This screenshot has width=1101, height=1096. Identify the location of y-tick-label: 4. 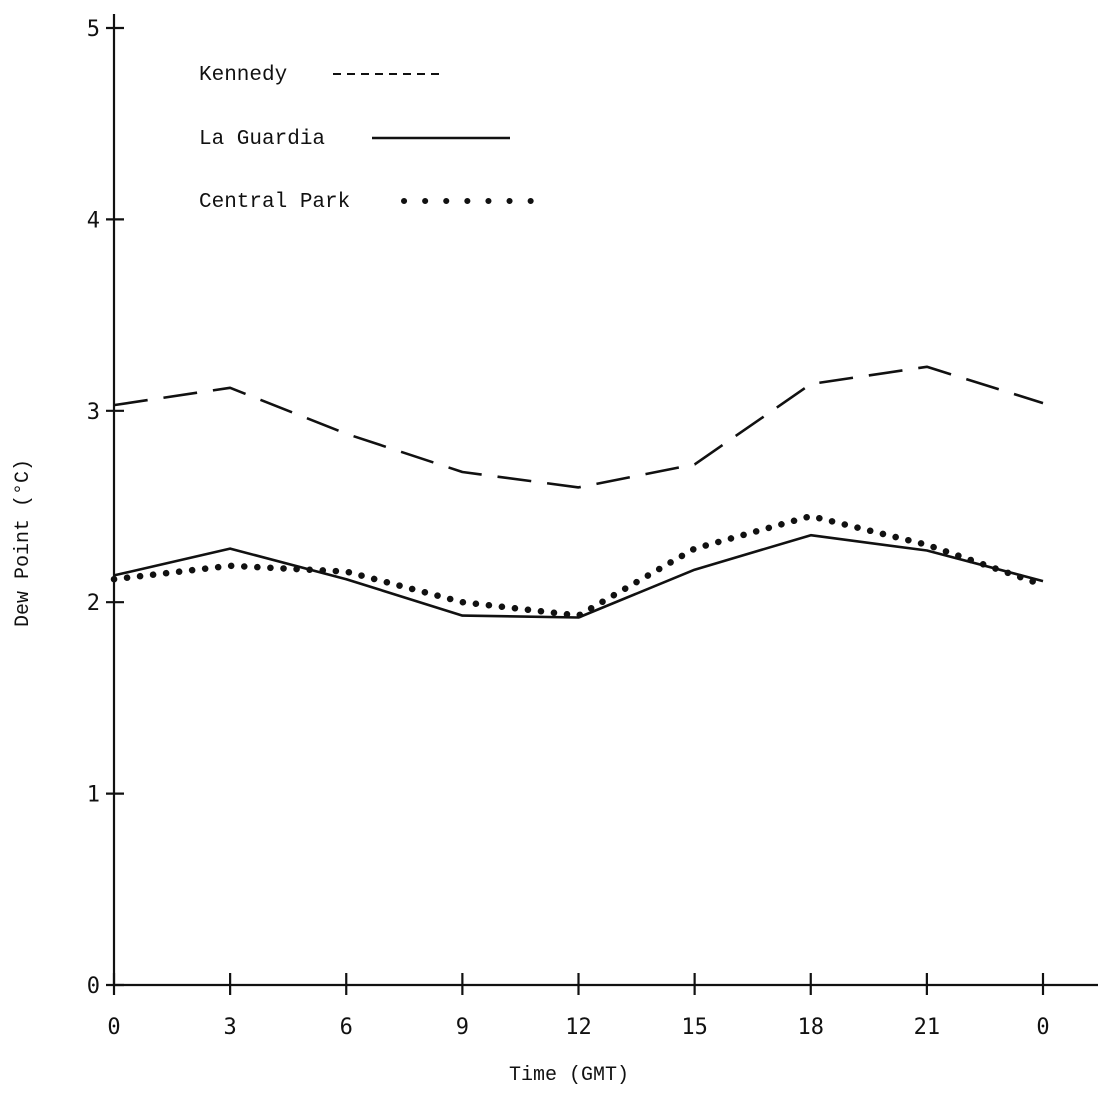
(93, 220).